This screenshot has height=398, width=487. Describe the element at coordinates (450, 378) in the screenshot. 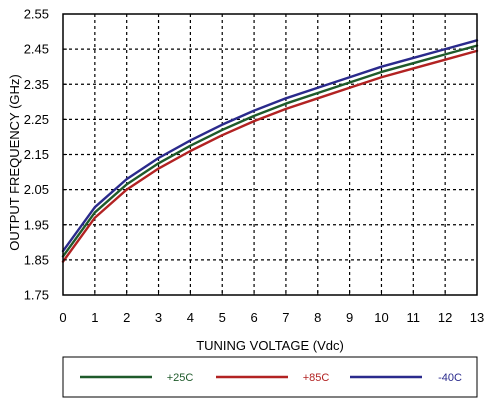

I see `legend-label-40c: -40C` at that location.